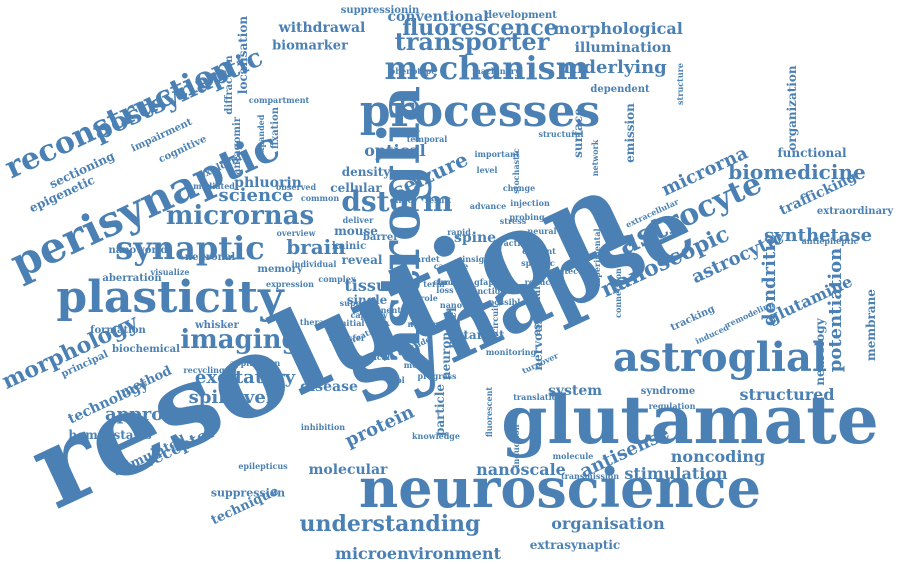  What do you see at coordinates (170, 297) in the screenshot?
I see `word-plasticity: plasticity` at bounding box center [170, 297].